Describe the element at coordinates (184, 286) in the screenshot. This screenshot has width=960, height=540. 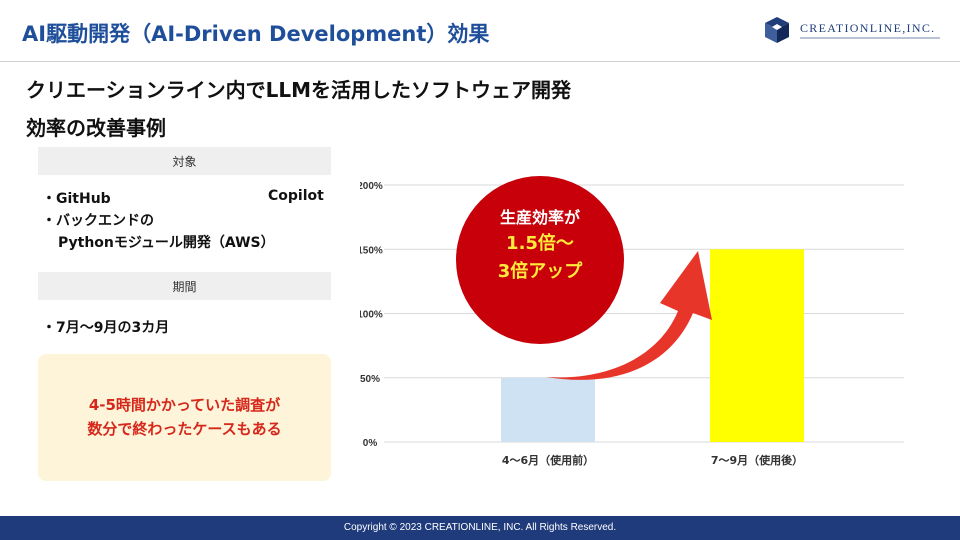
I see `period-label: 期間` at that location.